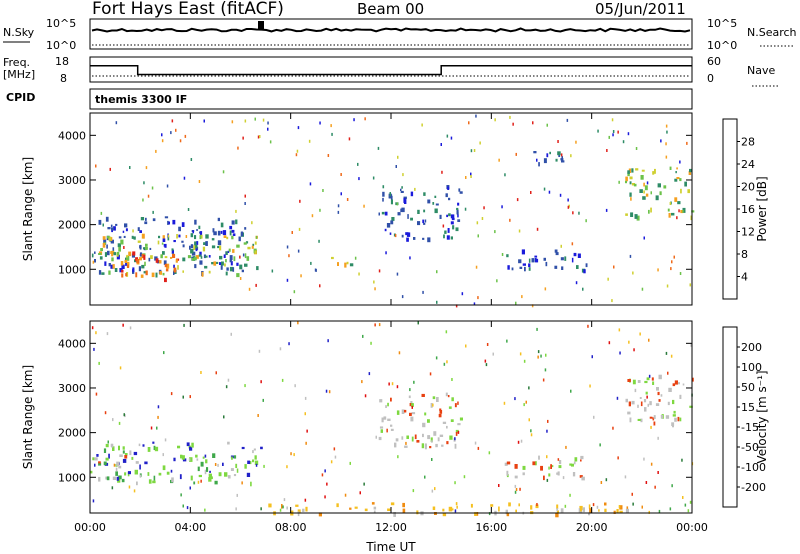 This screenshot has height=554, width=800. What do you see at coordinates (748, 164) in the screenshot?
I see `colorbar-tick-label: 24` at bounding box center [748, 164].